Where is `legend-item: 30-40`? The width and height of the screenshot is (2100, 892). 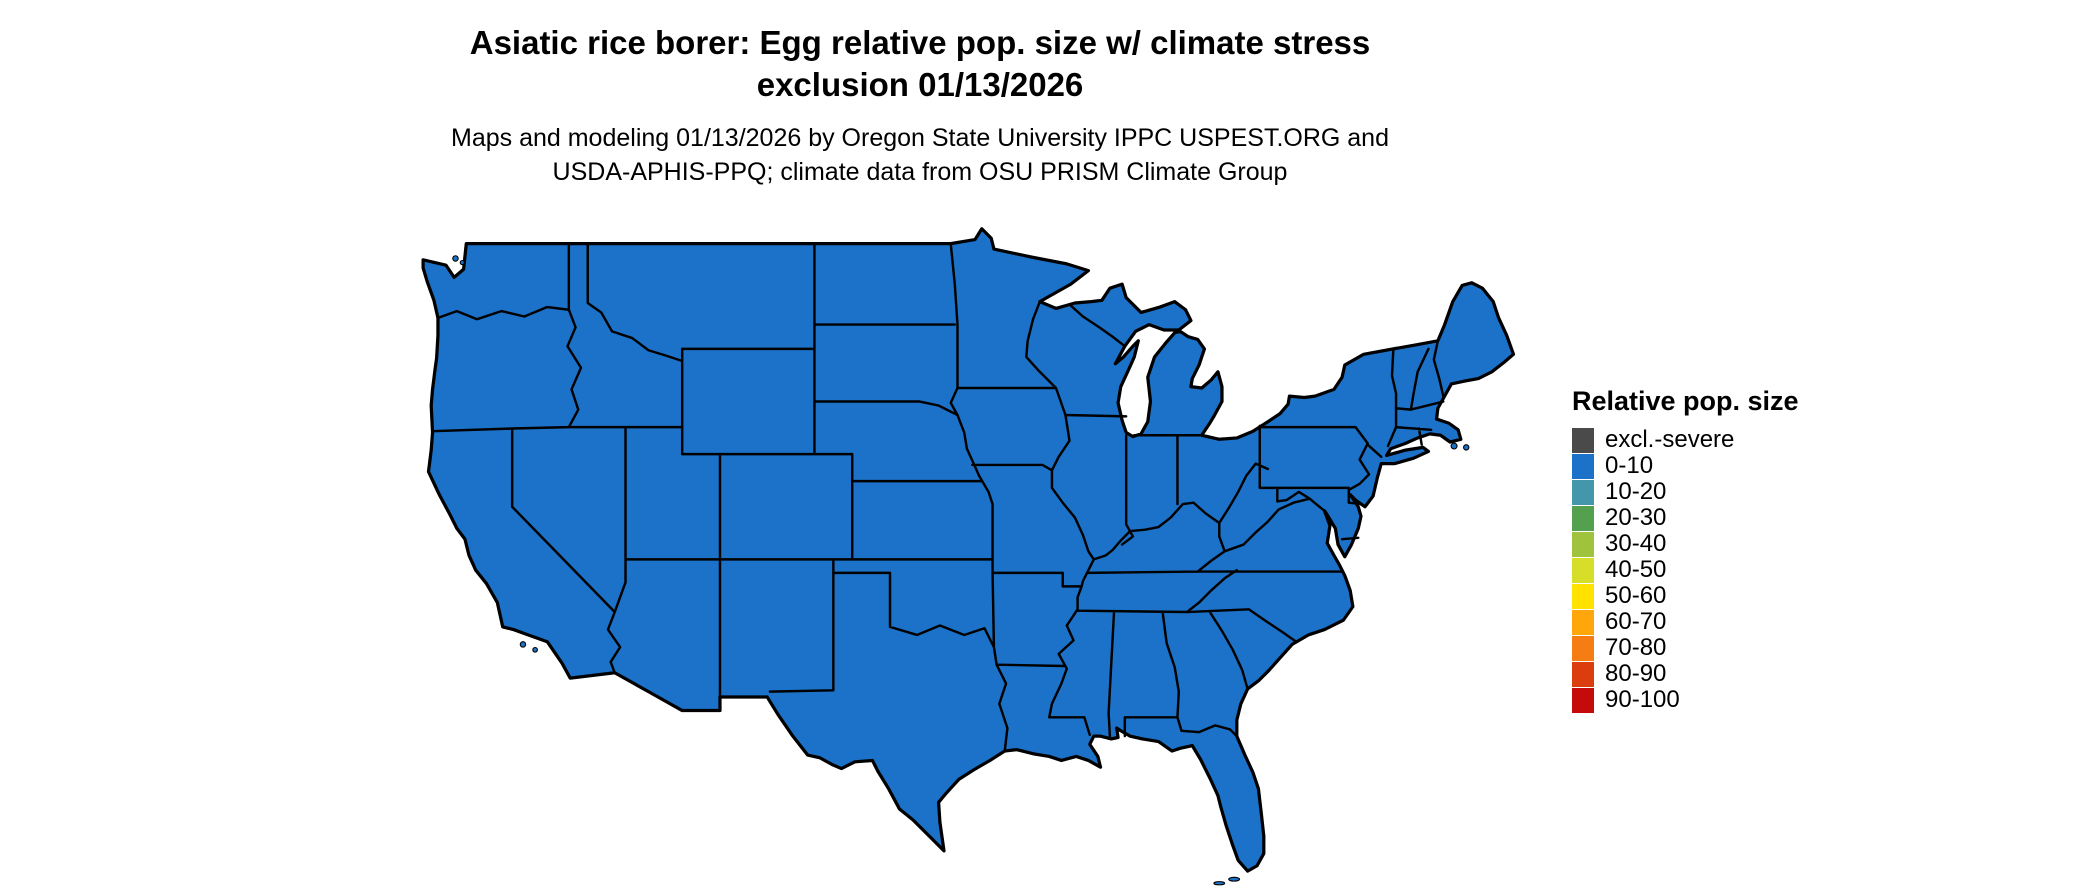 legend-item: 30-40 is located at coordinates (1685, 544).